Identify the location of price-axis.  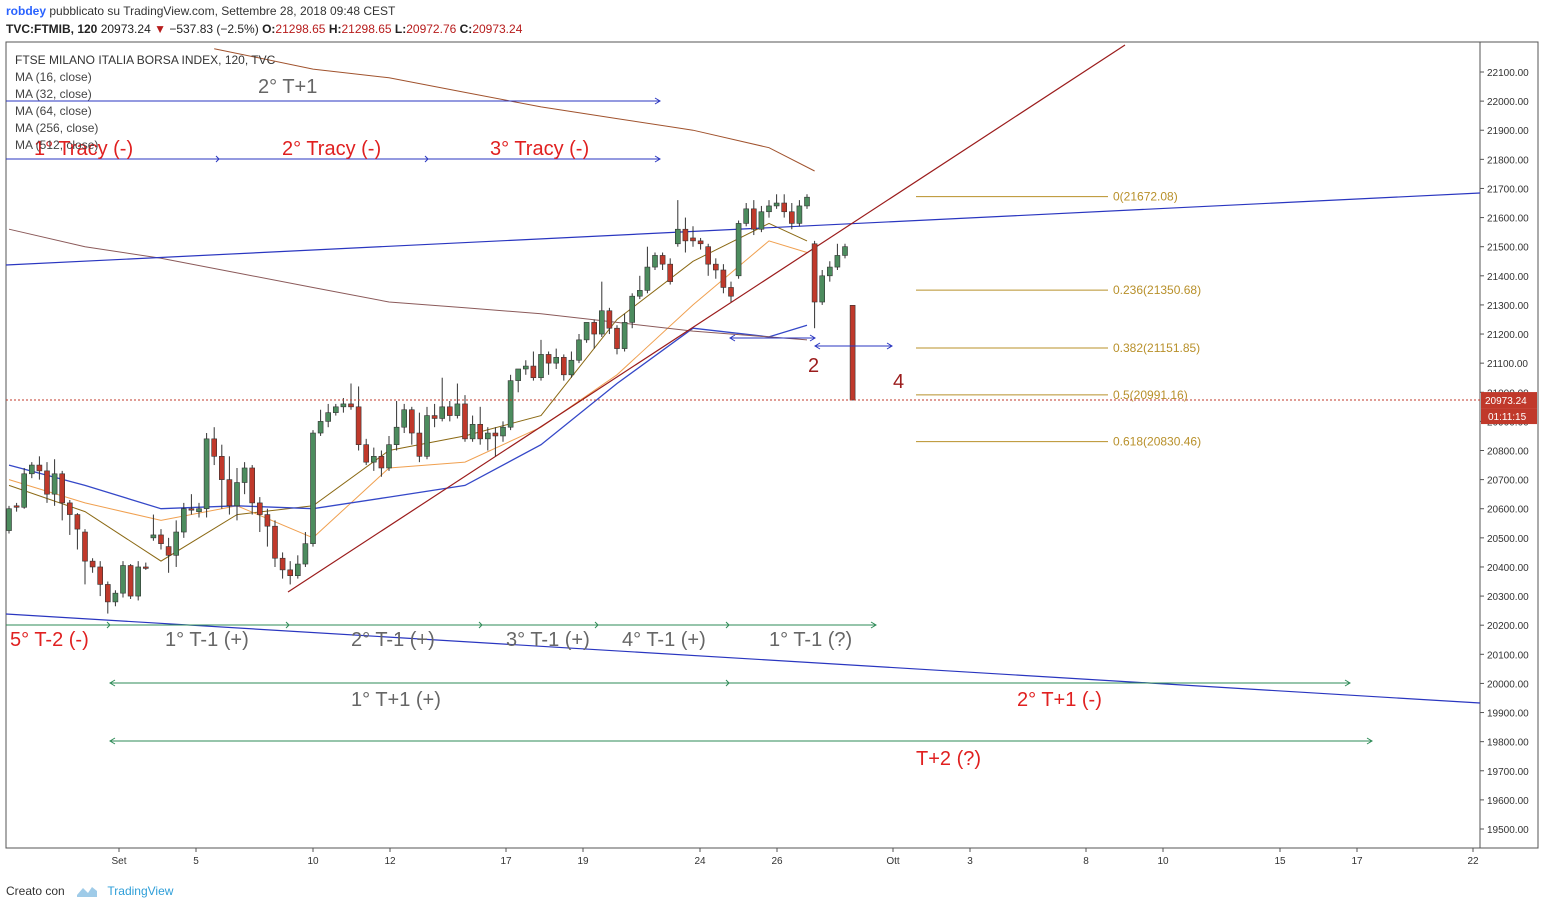
(1509, 445).